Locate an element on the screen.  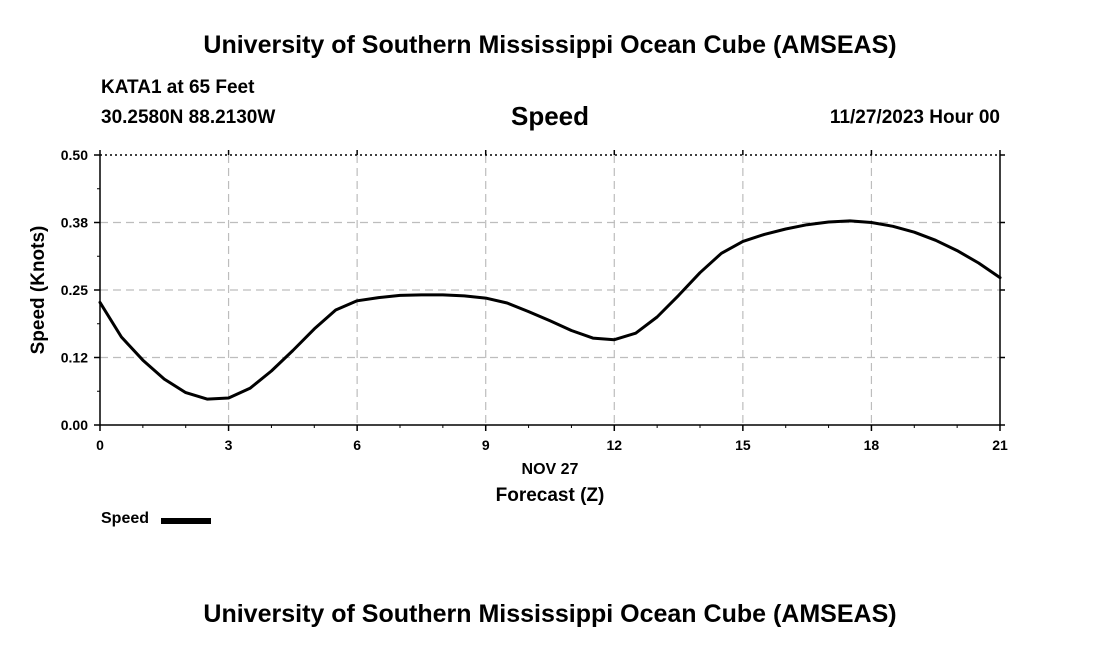
y-tick-label: 0.38 is located at coordinates (74, 223).